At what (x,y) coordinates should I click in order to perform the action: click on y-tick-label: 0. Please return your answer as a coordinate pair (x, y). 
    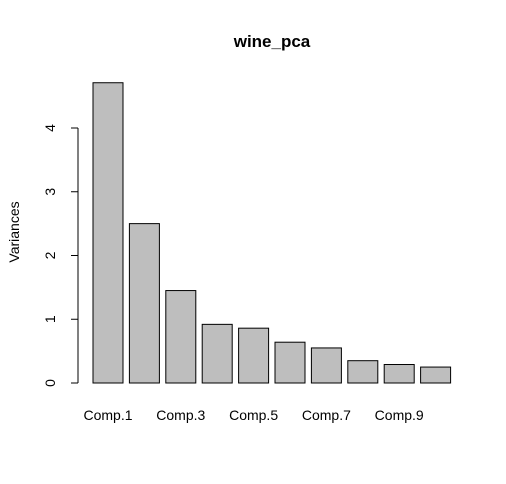
    Looking at the image, I should click on (50, 383).